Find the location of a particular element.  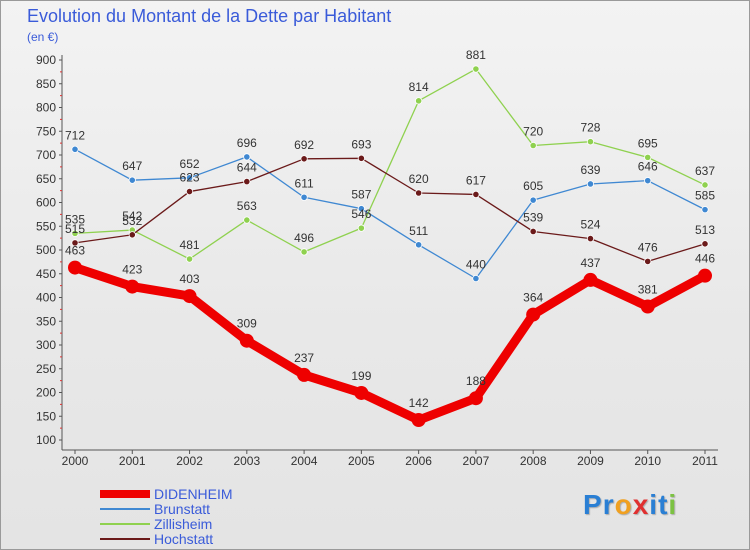

y-tick-label: 700 is located at coordinates (46, 155).